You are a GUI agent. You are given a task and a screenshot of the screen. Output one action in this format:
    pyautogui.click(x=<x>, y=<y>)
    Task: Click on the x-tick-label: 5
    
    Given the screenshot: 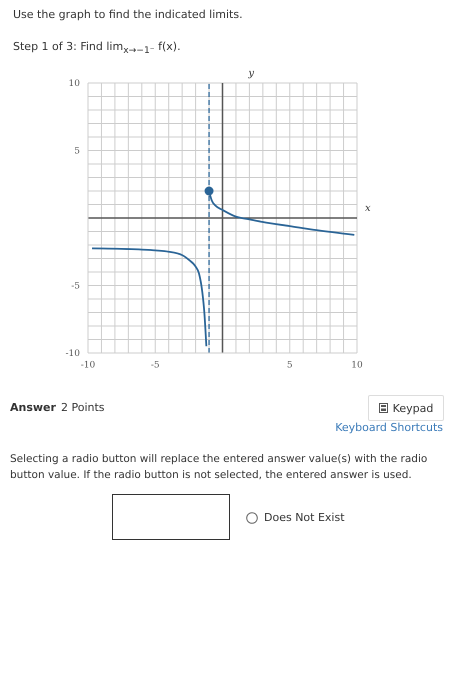 What is the action you would take?
    pyautogui.click(x=289, y=365)
    